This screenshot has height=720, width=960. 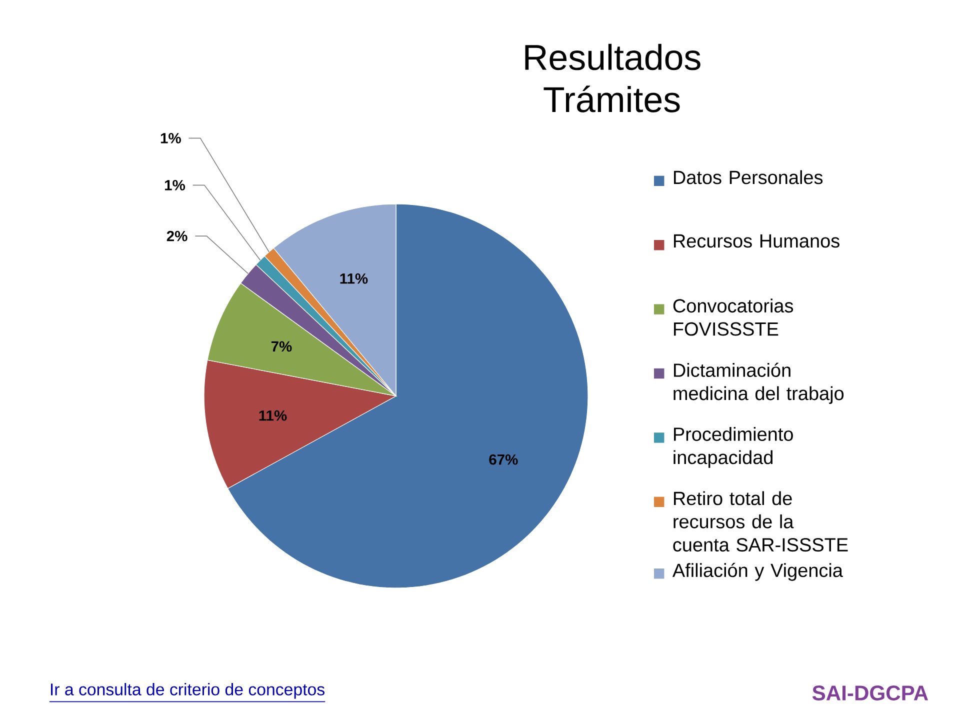 I want to click on legend-label: Recursos Humanos, so click(x=757, y=241).